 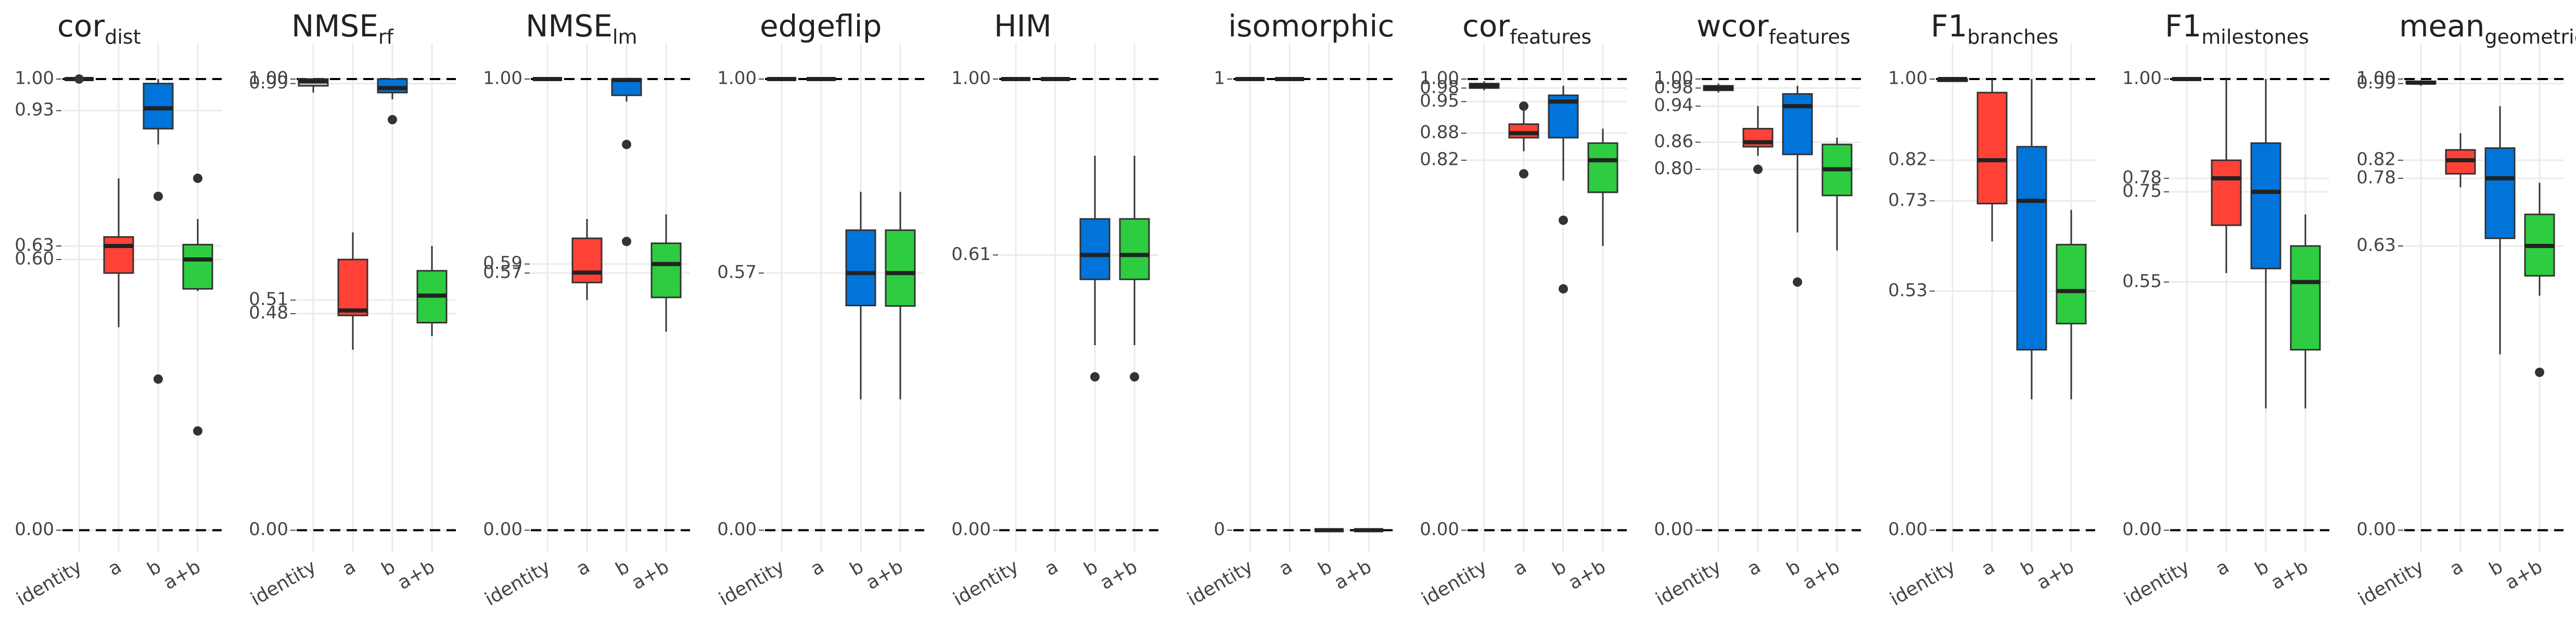 I want to click on panel-title: corfeatures, so click(x=1526, y=28).